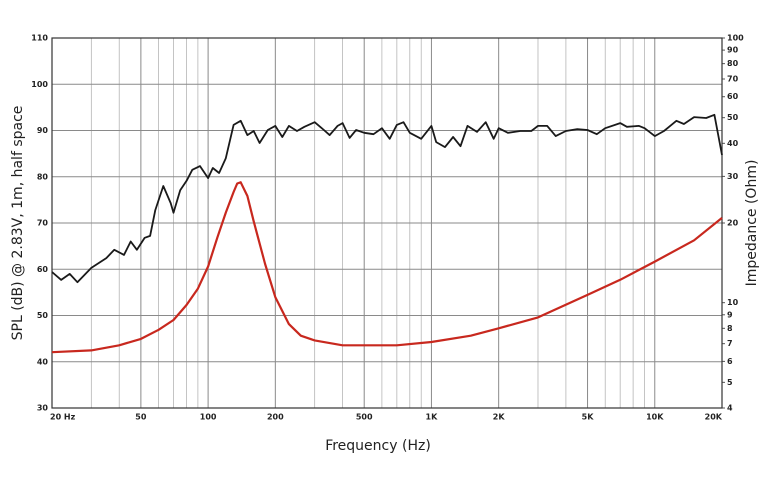 This screenshot has height=484, width=767. What do you see at coordinates (733, 50) in the screenshot?
I see `y2-tick-label: 90` at bounding box center [733, 50].